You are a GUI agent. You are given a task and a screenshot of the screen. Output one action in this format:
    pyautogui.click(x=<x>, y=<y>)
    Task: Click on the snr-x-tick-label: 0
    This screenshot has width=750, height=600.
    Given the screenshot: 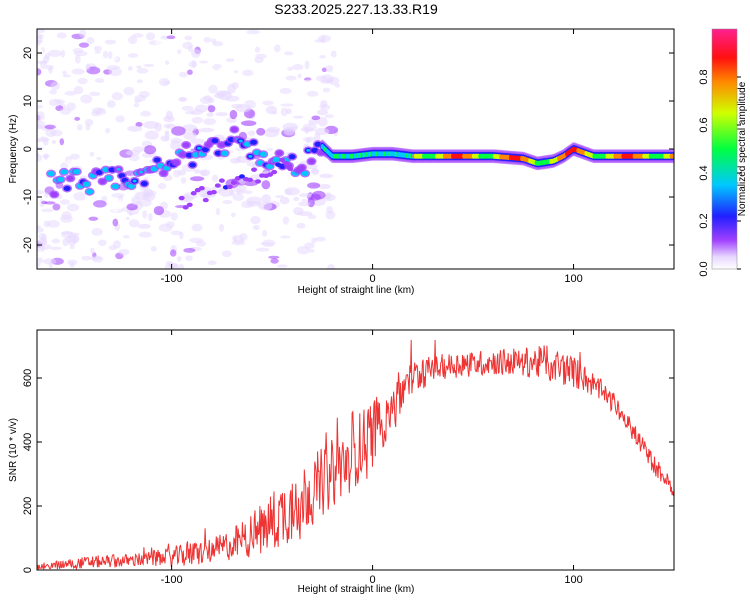 What is the action you would take?
    pyautogui.click(x=373, y=580)
    